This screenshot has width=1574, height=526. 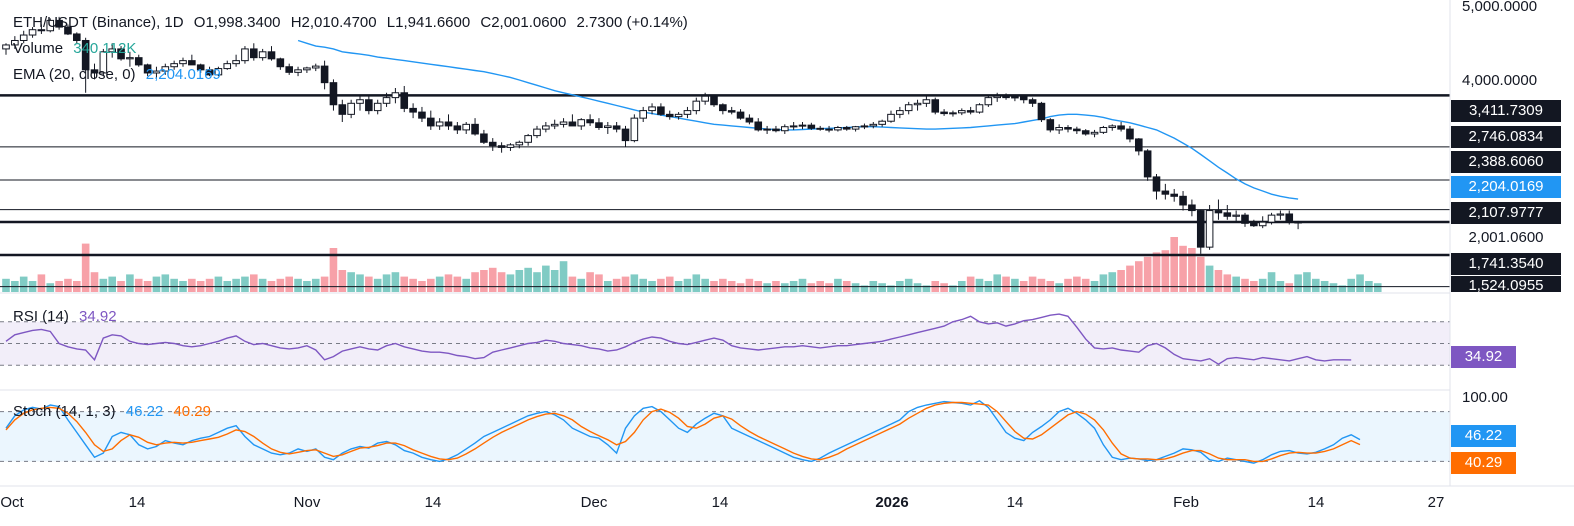 What do you see at coordinates (41, 316) in the screenshot?
I see `rsi-label: RSI (14)` at bounding box center [41, 316].